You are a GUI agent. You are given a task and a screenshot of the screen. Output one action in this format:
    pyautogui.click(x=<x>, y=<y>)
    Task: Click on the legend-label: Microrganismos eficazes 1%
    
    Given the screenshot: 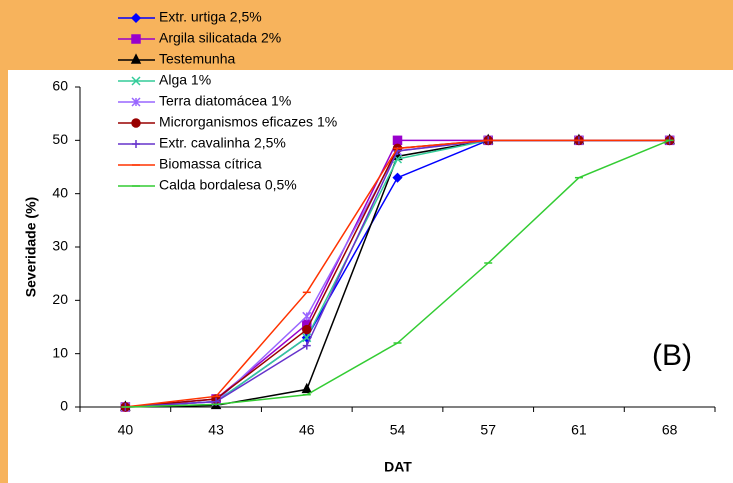 What is the action you would take?
    pyautogui.click(x=248, y=122)
    